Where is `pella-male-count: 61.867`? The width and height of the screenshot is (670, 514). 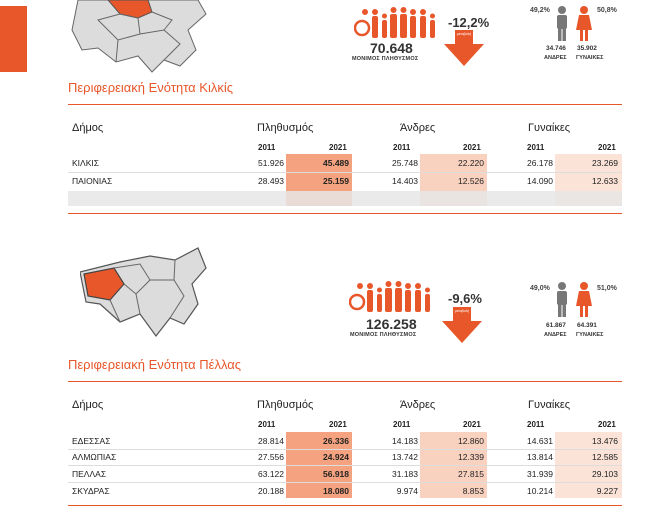
pella-male-count: 61.867 is located at coordinates (556, 325).